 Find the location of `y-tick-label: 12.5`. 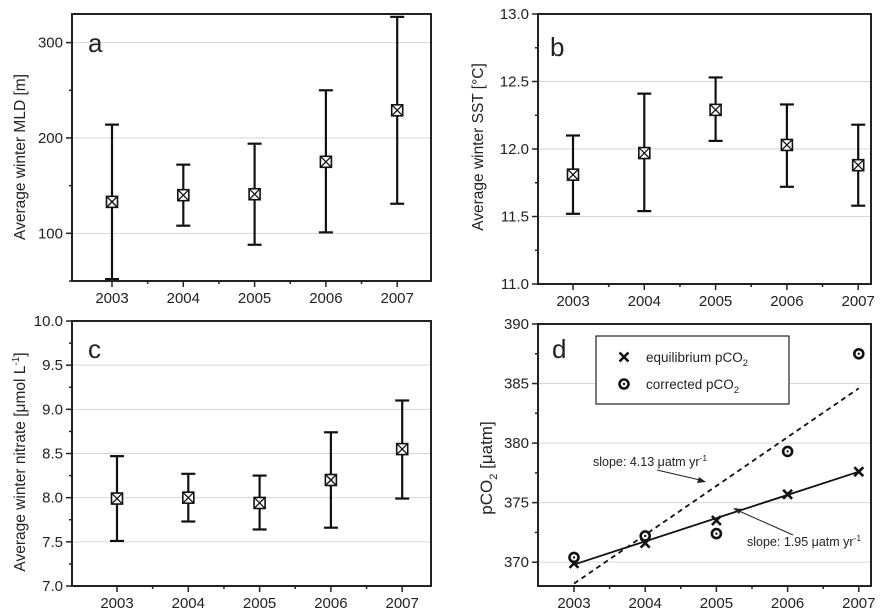

y-tick-label: 12.5 is located at coordinates (514, 82).